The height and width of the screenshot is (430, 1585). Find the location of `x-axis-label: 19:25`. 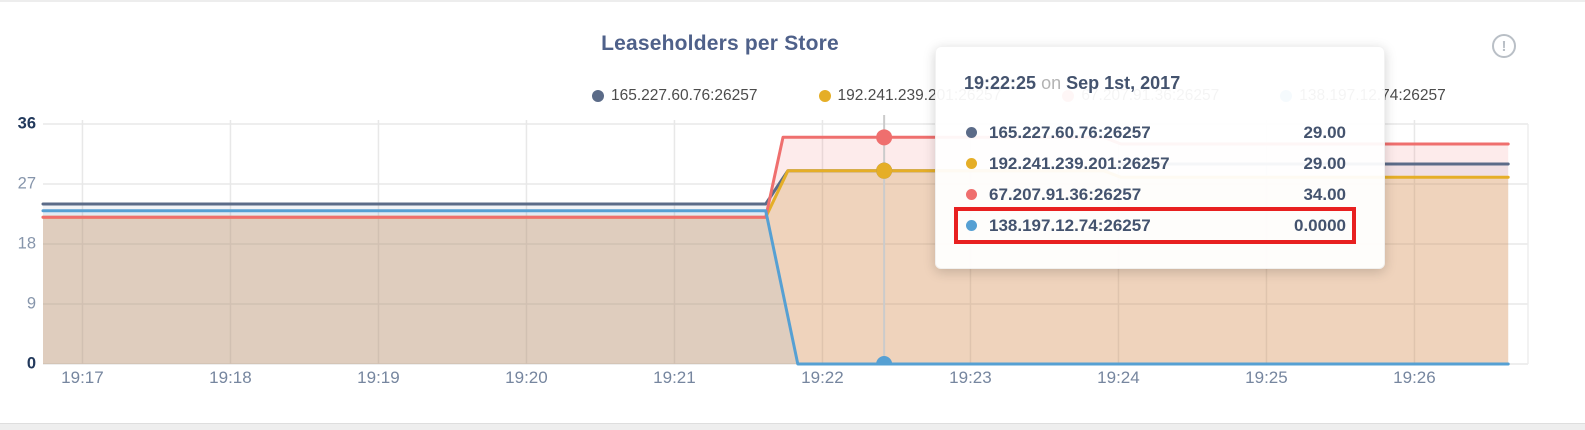

x-axis-label: 19:25 is located at coordinates (1266, 377).